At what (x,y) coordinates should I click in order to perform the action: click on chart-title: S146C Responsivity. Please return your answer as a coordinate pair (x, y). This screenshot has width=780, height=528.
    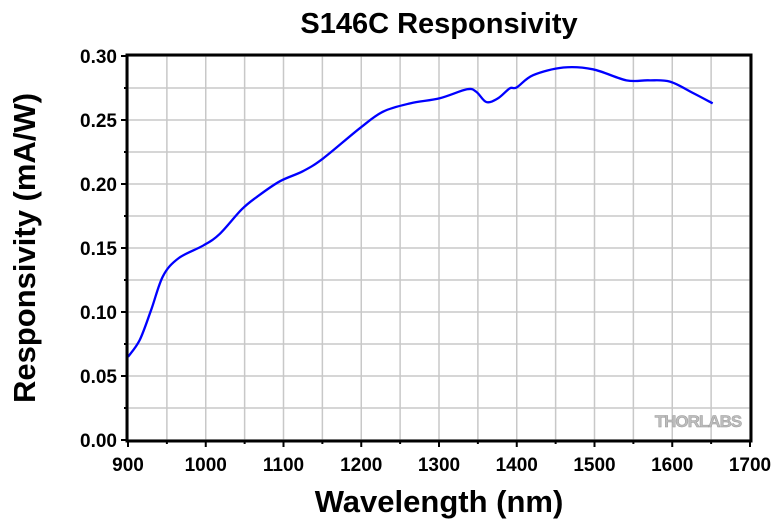
    Looking at the image, I should click on (438, 24).